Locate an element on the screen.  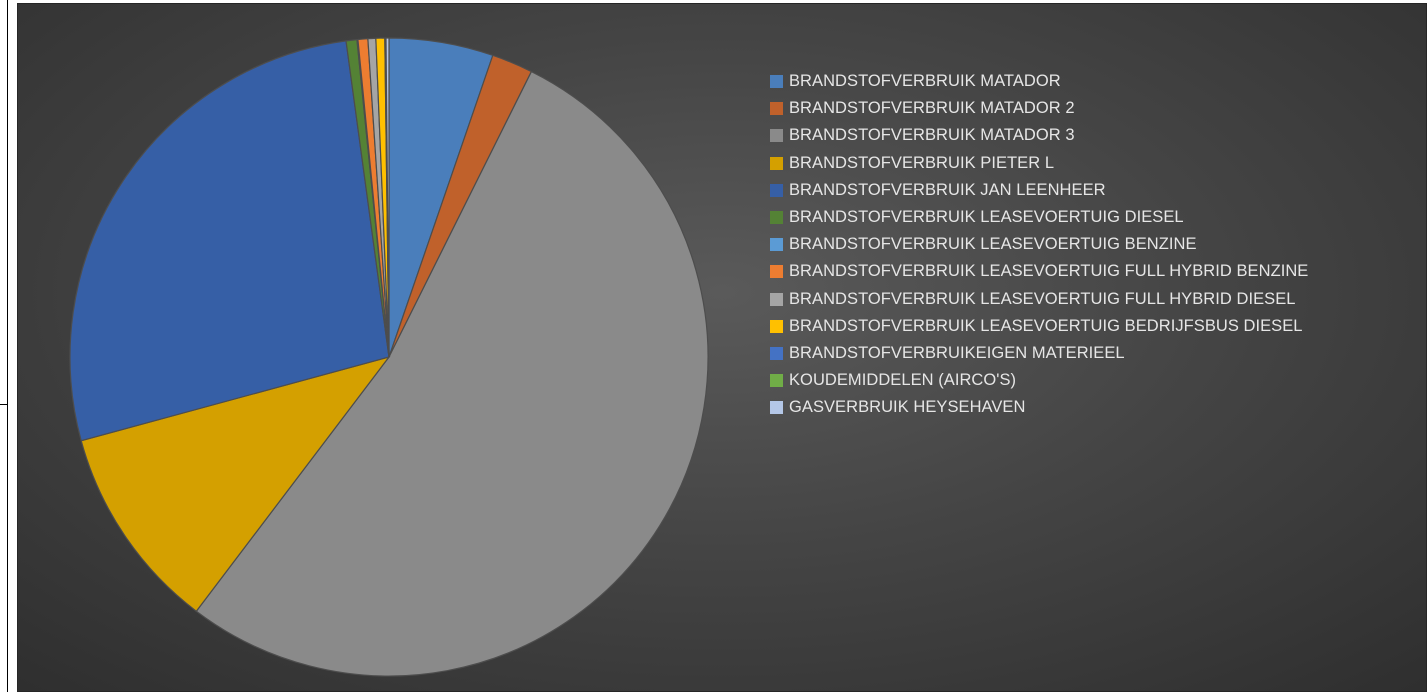
legend-item: BRANDSTOFVERBRUIK MATADOR 3 is located at coordinates (1039, 135).